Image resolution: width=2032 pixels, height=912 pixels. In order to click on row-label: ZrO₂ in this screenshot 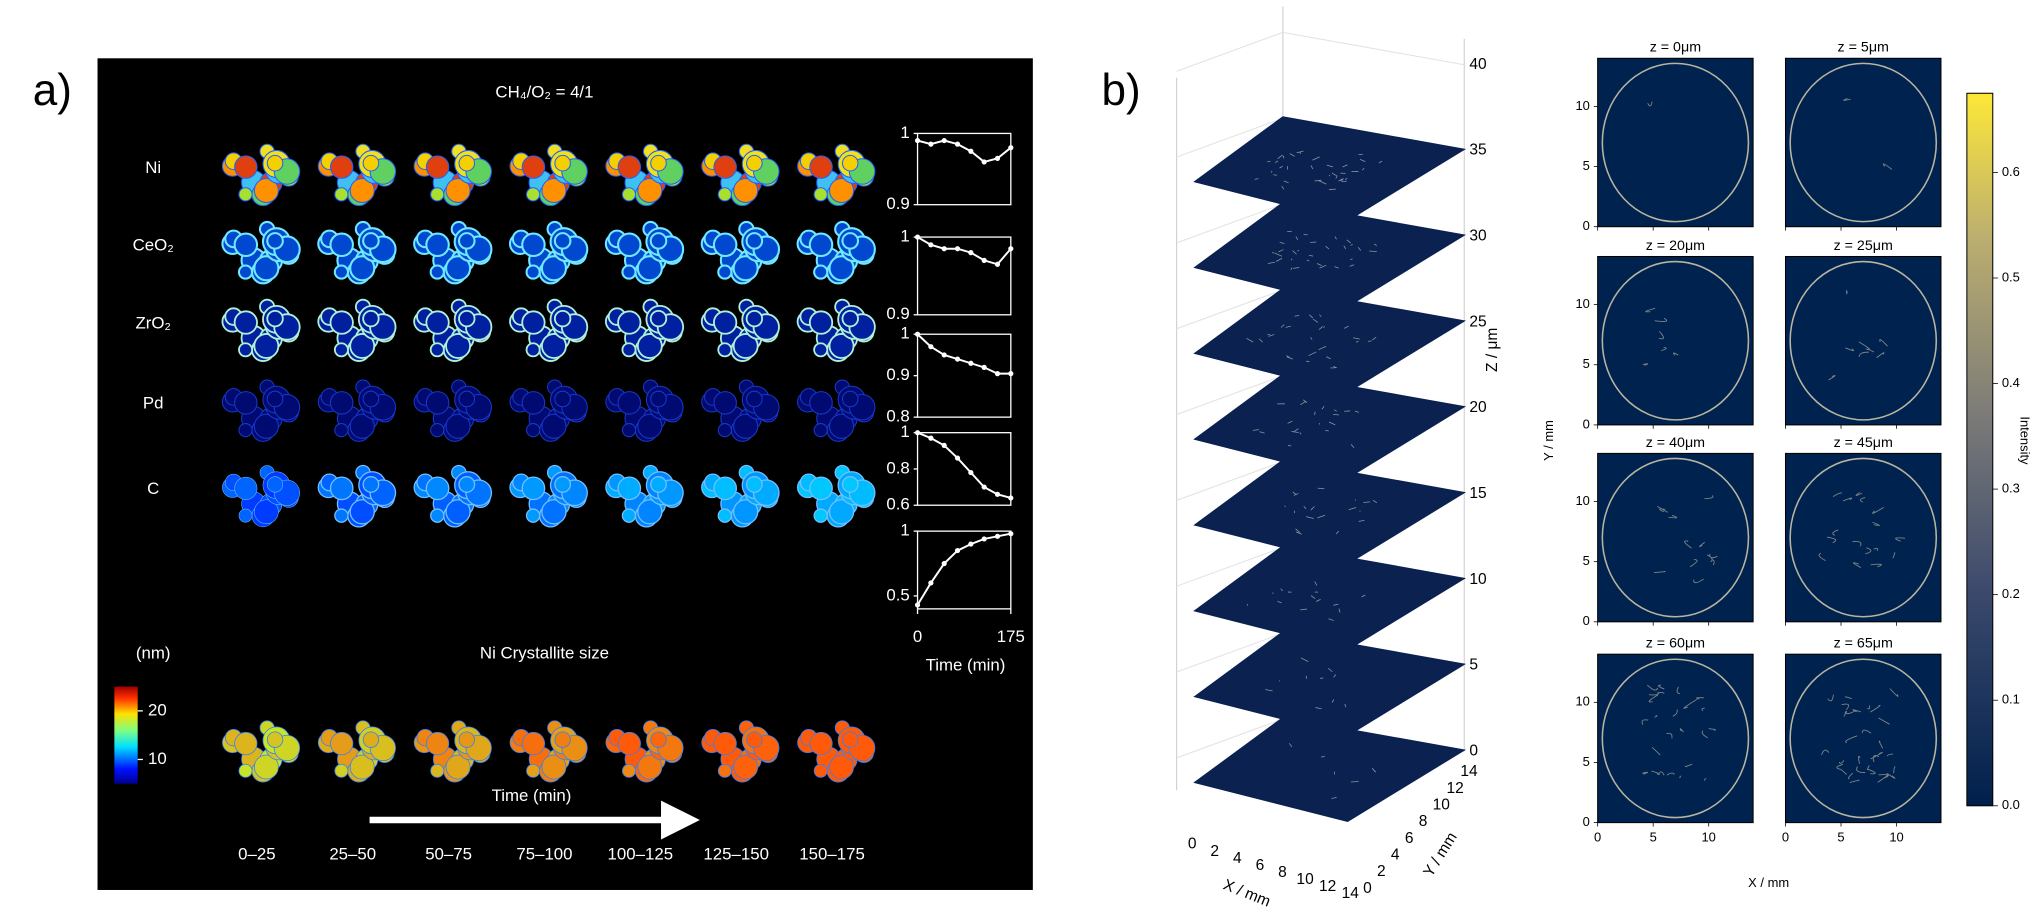, I will do `click(153, 322)`.